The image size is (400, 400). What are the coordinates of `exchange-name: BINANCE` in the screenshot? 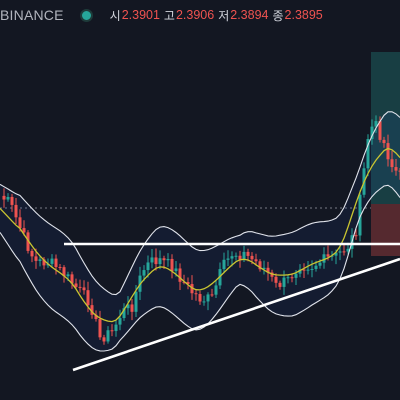 It's located at (32, 15).